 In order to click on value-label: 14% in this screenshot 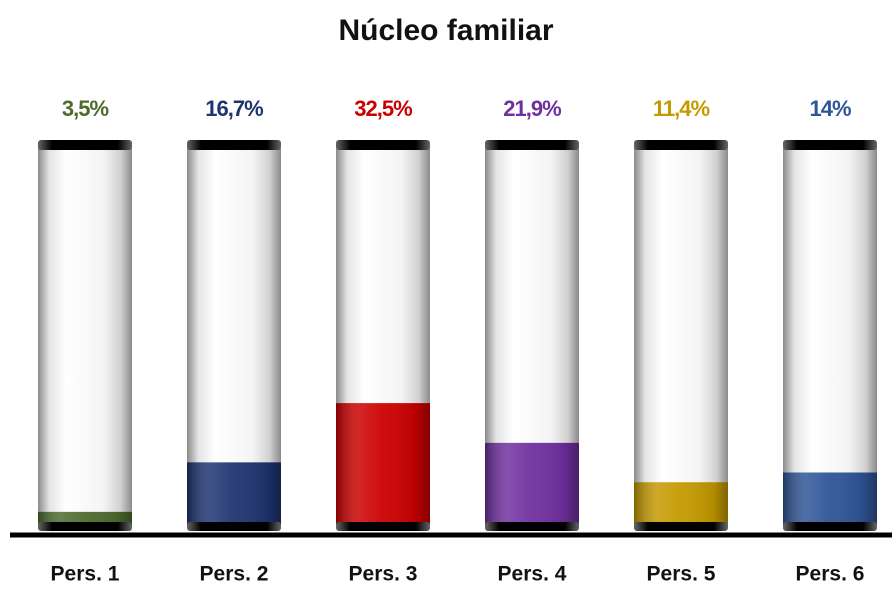, I will do `click(829, 108)`.